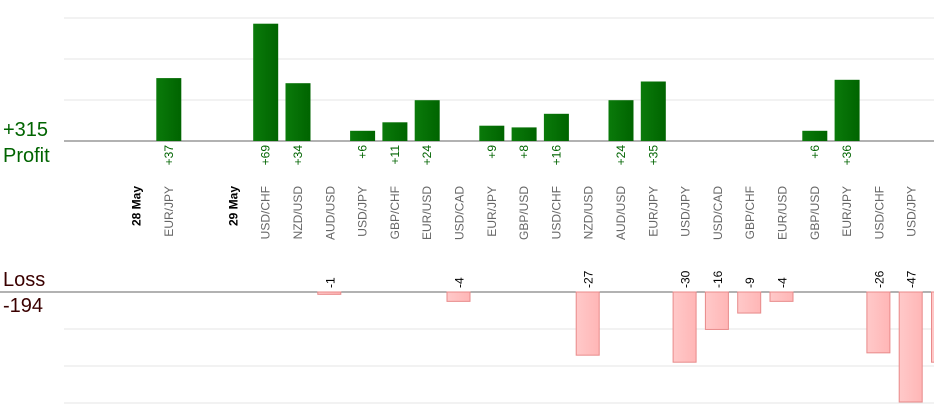 The width and height of the screenshot is (934, 420). What do you see at coordinates (169, 155) in the screenshot?
I see `profit-value-label: +37` at bounding box center [169, 155].